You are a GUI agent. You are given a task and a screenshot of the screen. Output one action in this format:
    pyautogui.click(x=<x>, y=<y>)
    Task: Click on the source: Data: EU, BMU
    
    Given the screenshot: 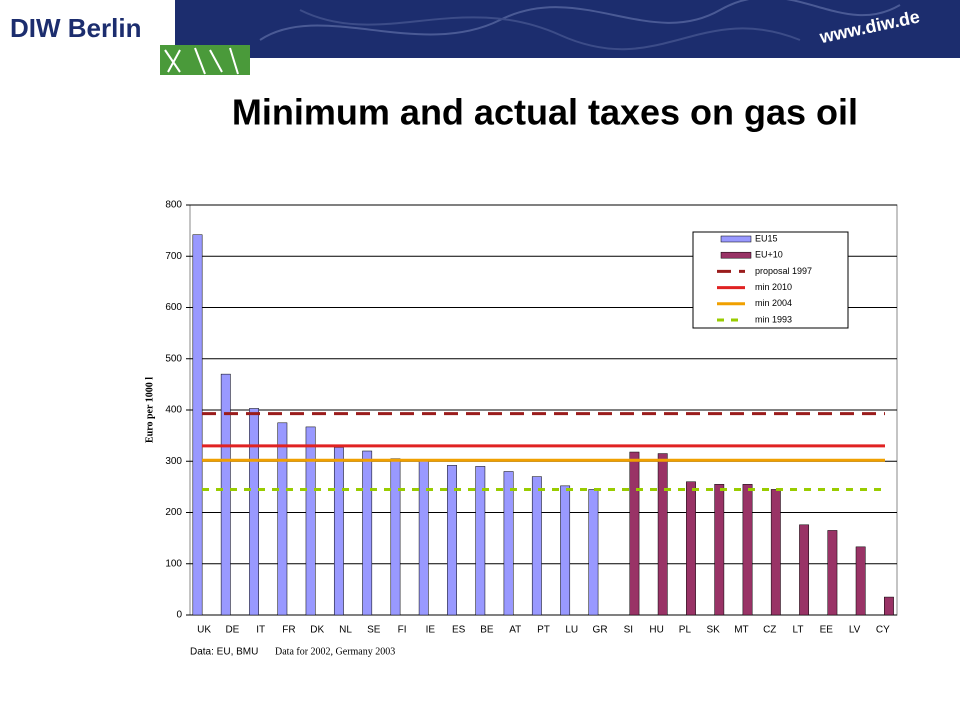 What is the action you would take?
    pyautogui.click(x=224, y=652)
    